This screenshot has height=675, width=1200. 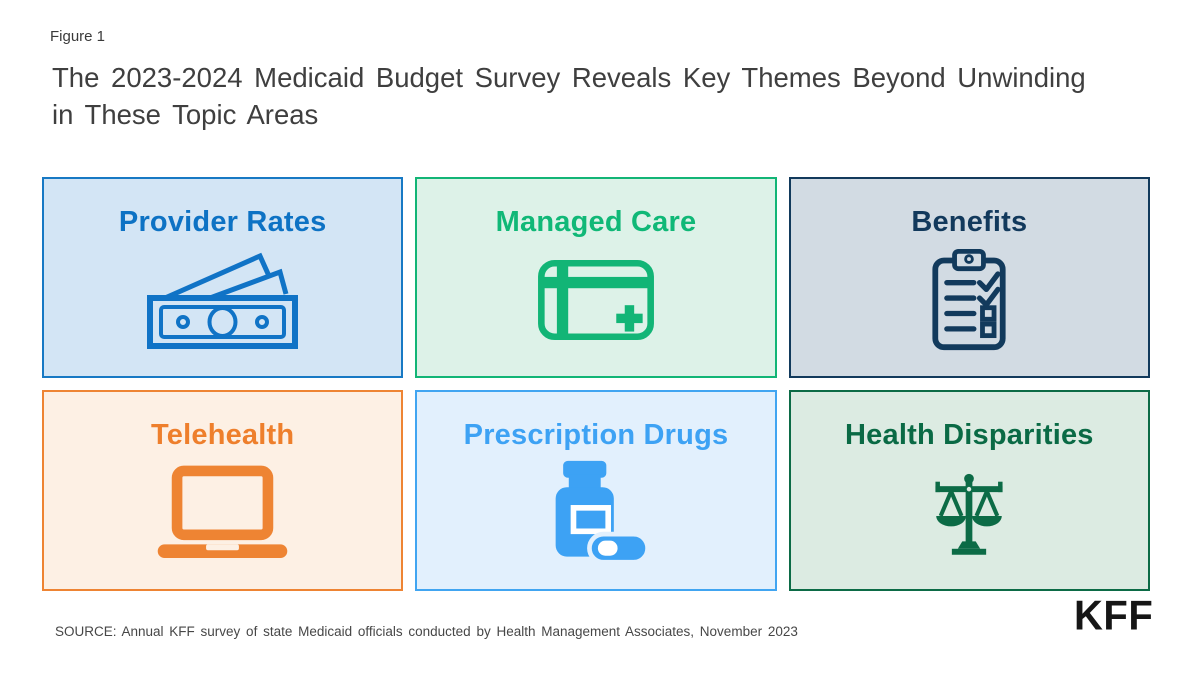 I want to click on card-label-health-disparities: Health Disparities, so click(x=969, y=435).